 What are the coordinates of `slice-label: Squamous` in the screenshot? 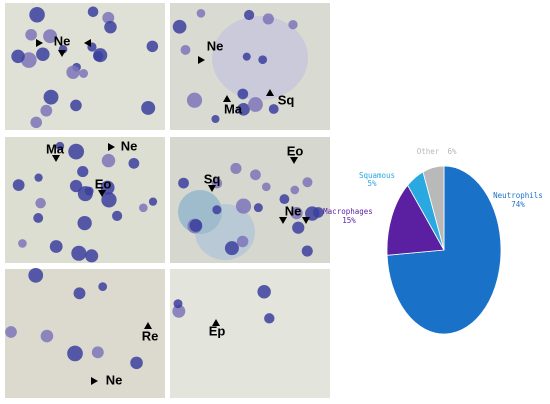 It's located at (377, 175).